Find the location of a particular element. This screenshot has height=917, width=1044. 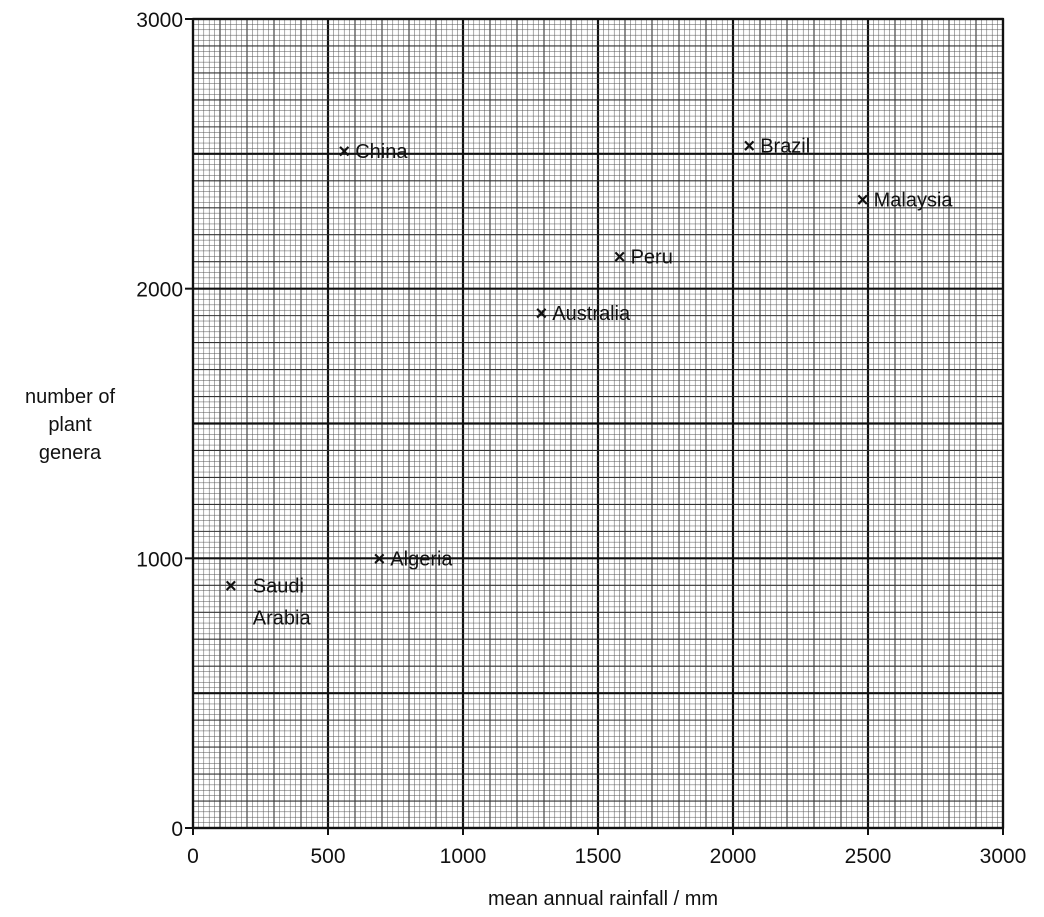

data-point: × Algeria is located at coordinates (413, 559).